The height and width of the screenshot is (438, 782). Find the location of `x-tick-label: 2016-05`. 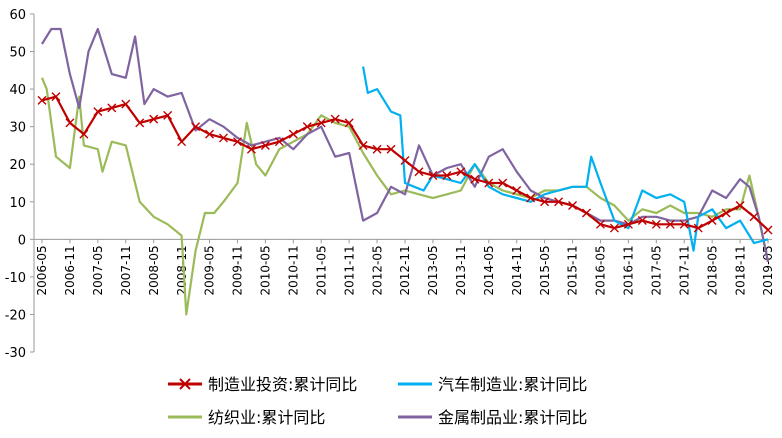

x-tick-label: 2016-05 is located at coordinates (601, 270).